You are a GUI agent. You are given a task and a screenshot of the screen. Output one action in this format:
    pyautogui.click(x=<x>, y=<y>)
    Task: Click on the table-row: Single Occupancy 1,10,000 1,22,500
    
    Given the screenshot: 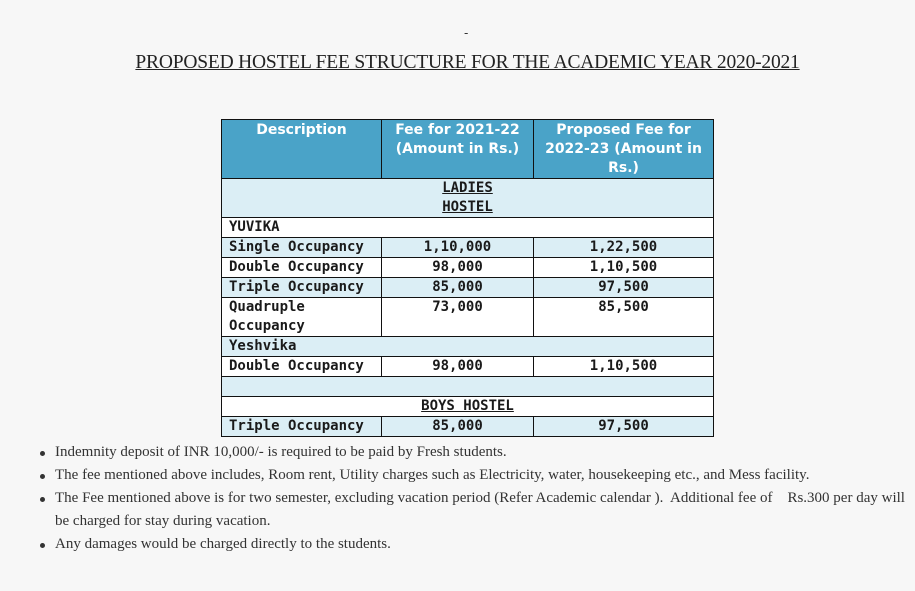 What is the action you would take?
    pyautogui.click(x=467, y=247)
    